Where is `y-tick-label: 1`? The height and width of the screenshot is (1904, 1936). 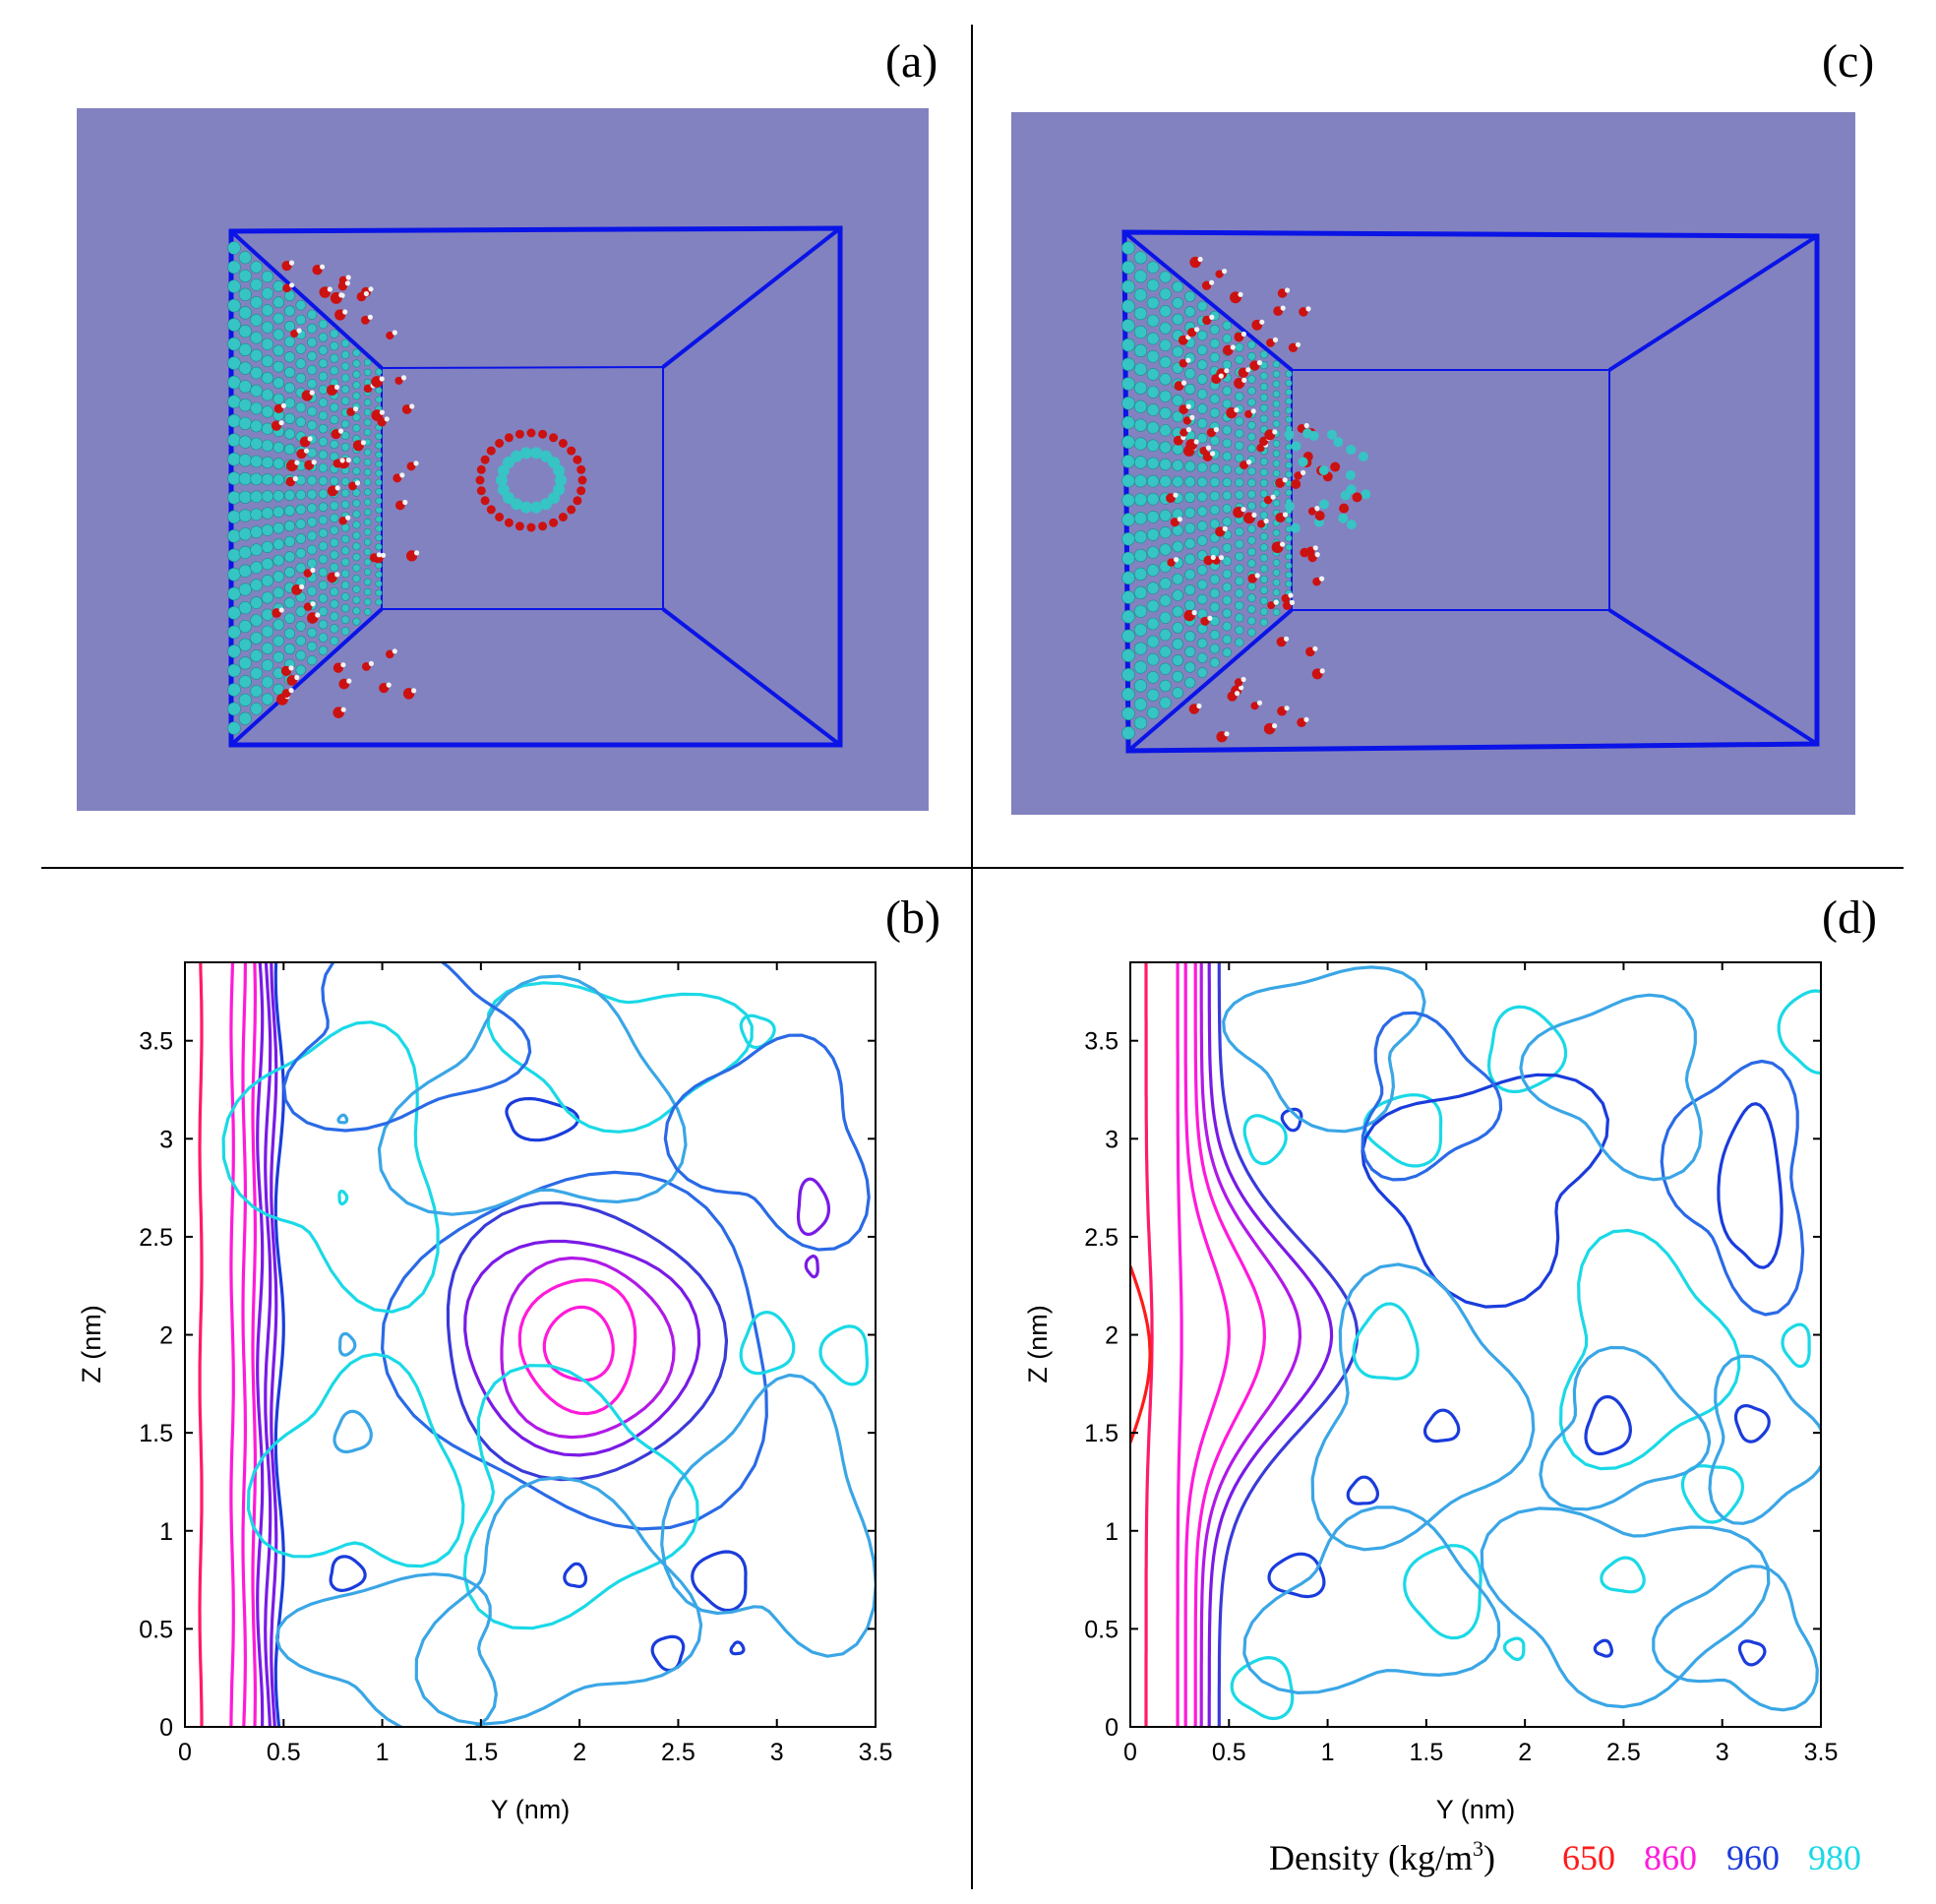
y-tick-label: 1 is located at coordinates (1112, 1532).